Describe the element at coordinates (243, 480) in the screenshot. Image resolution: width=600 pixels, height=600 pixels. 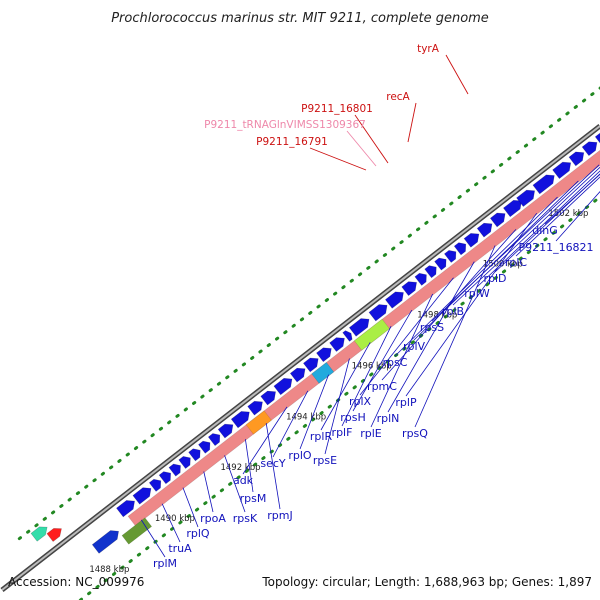
I see `gene-label-adk: adk` at that location.